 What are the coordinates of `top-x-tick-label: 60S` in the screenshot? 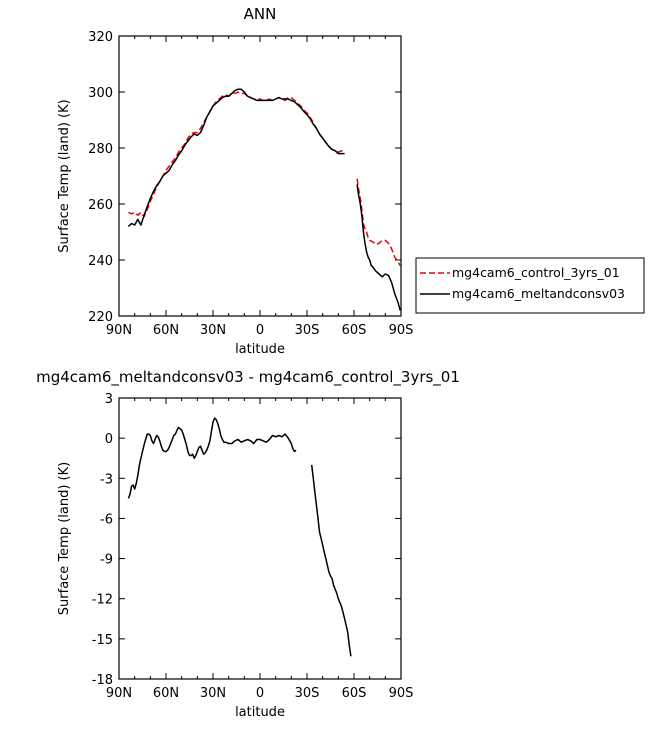 It's located at (354, 330).